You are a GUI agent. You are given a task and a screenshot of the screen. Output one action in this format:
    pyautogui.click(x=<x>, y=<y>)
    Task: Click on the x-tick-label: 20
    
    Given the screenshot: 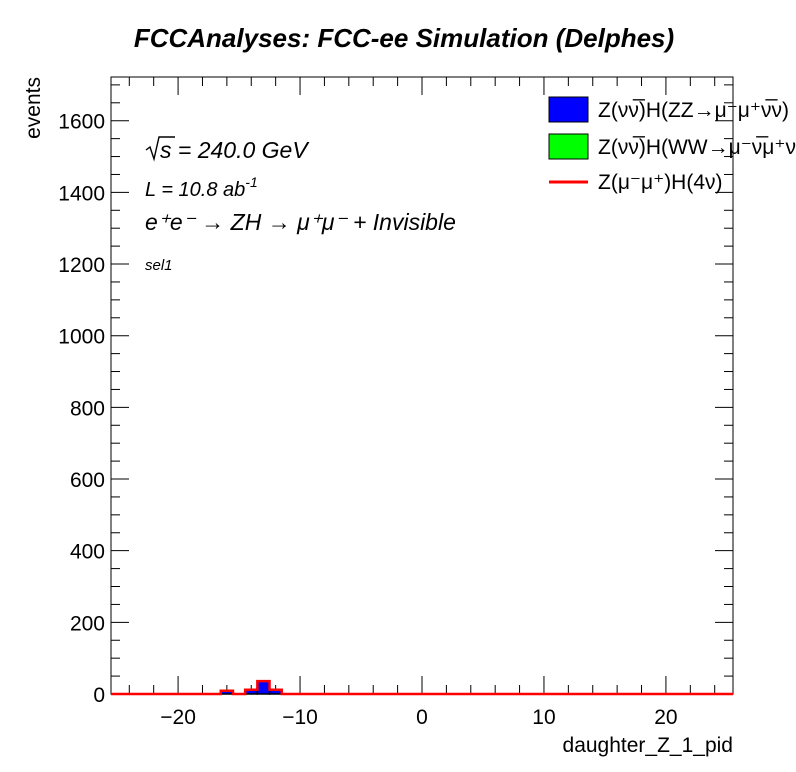 What is the action you would take?
    pyautogui.click(x=665, y=717)
    